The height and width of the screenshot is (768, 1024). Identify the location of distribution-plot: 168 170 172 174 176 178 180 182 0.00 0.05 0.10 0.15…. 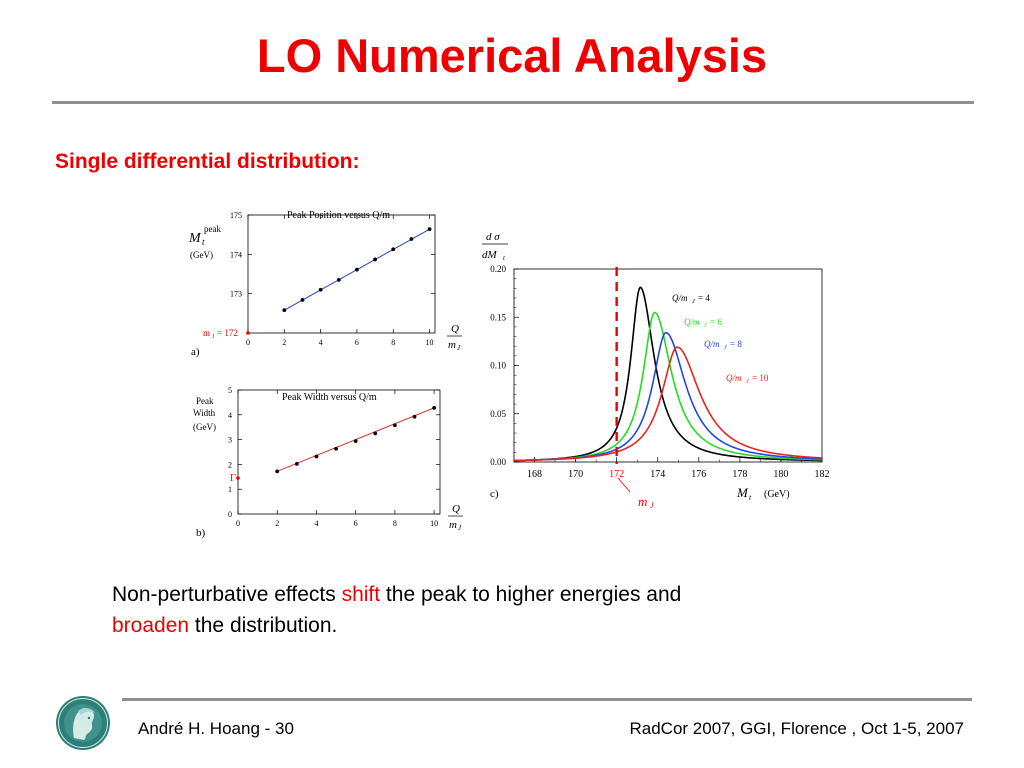
(656, 370).